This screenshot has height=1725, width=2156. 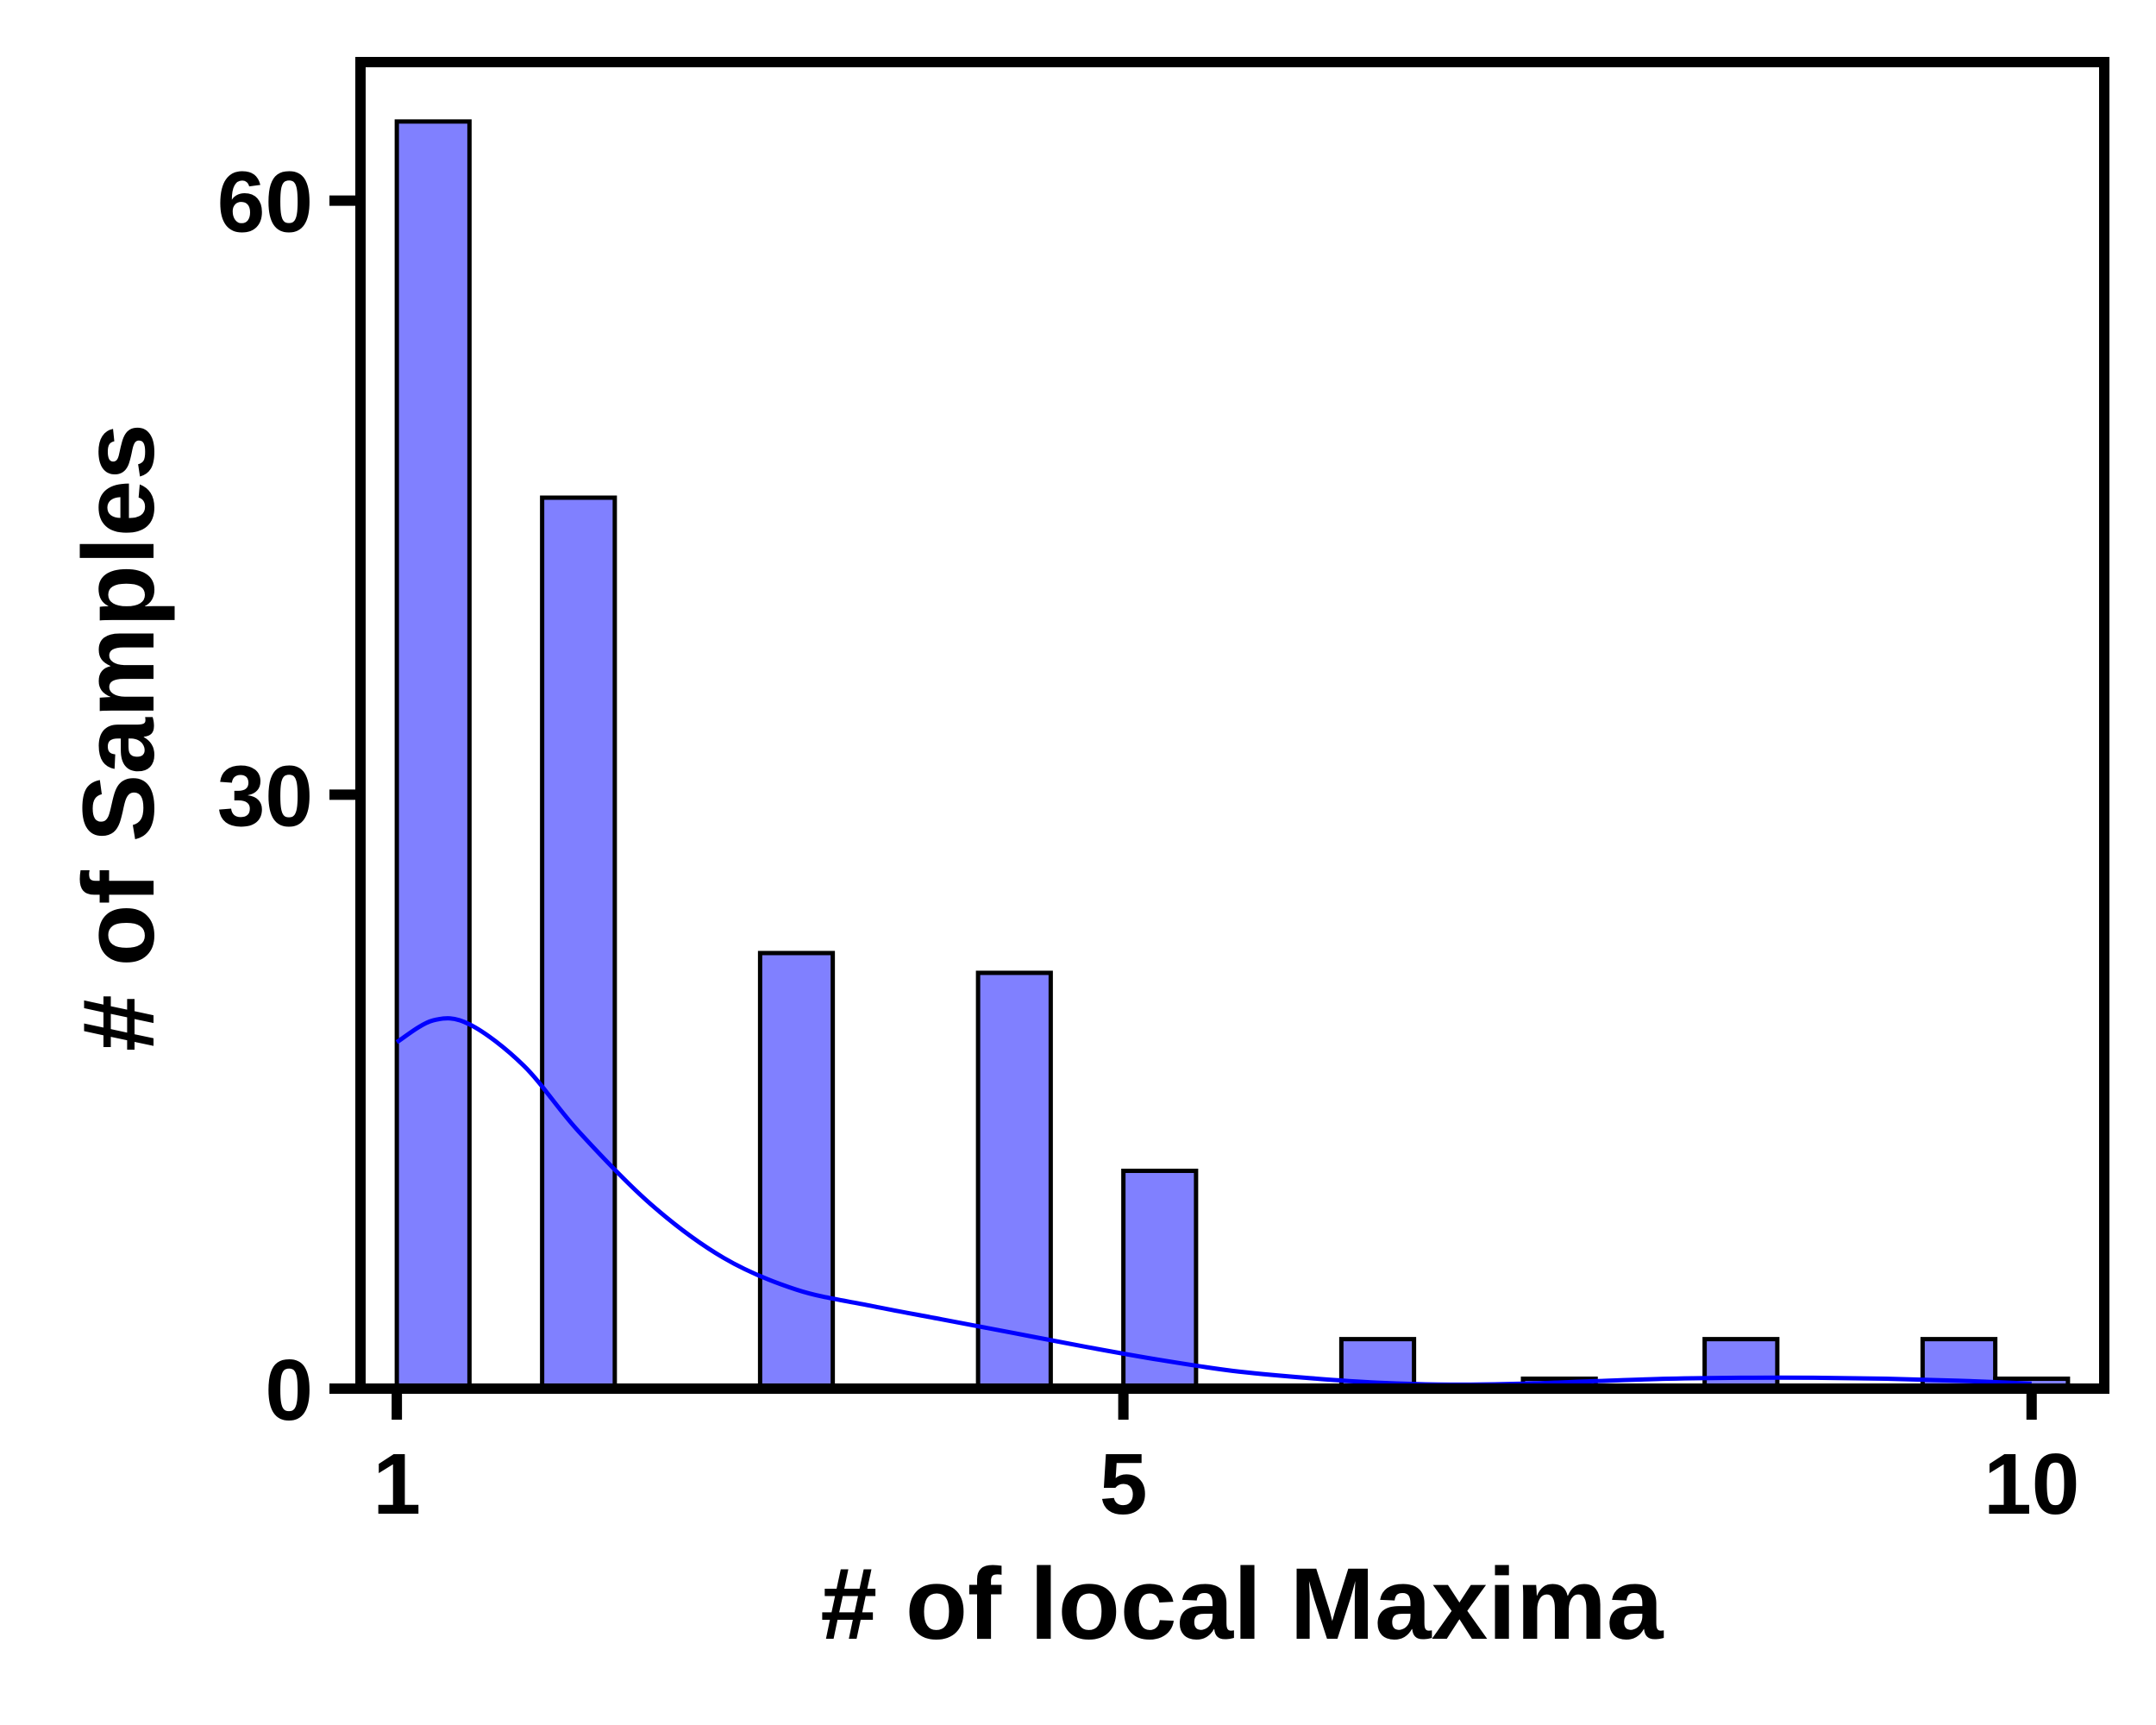 I want to click on x-tick-label-10: 10, so click(x=2031, y=1485).